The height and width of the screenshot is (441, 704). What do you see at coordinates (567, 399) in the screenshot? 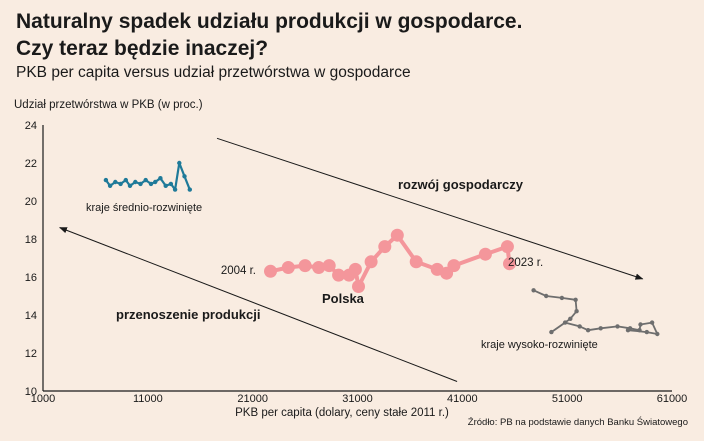
I see `x-tick-label: 51000` at bounding box center [567, 399].